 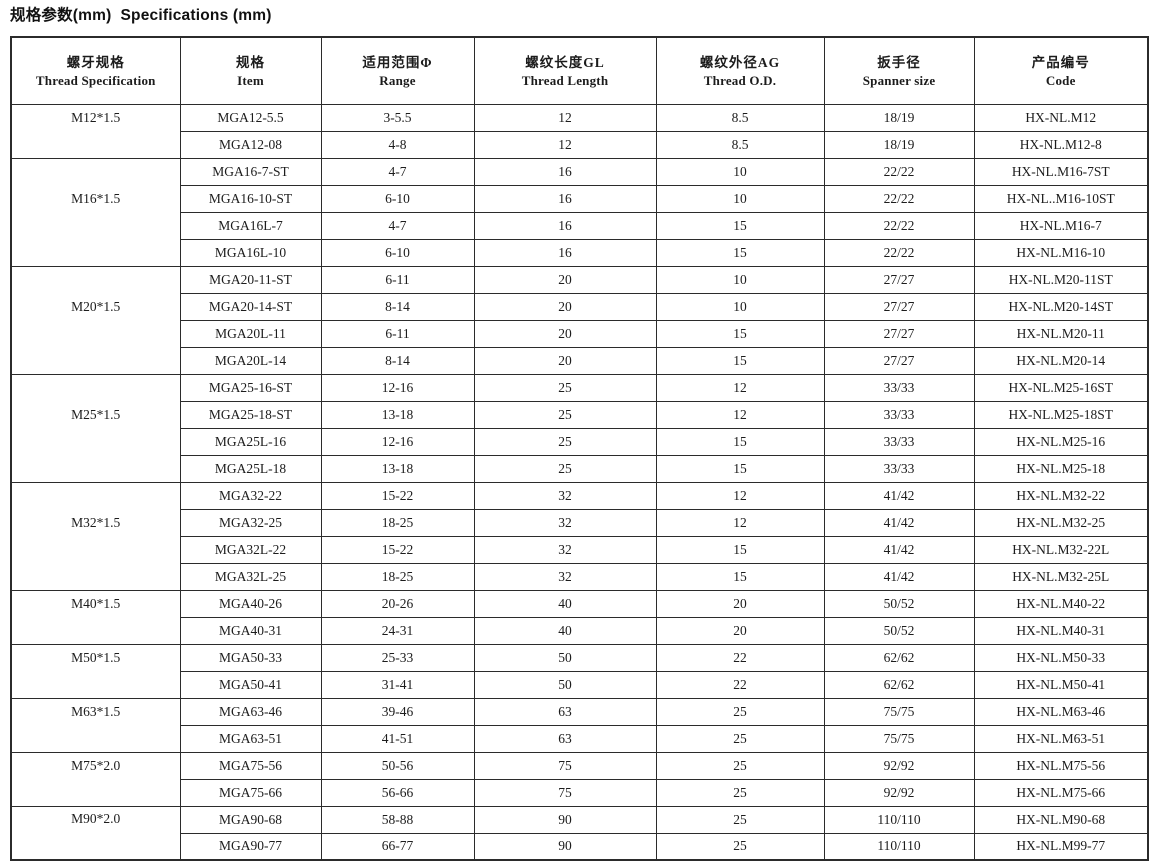 What do you see at coordinates (899, 819) in the screenshot?
I see `cell: 110/110` at bounding box center [899, 819].